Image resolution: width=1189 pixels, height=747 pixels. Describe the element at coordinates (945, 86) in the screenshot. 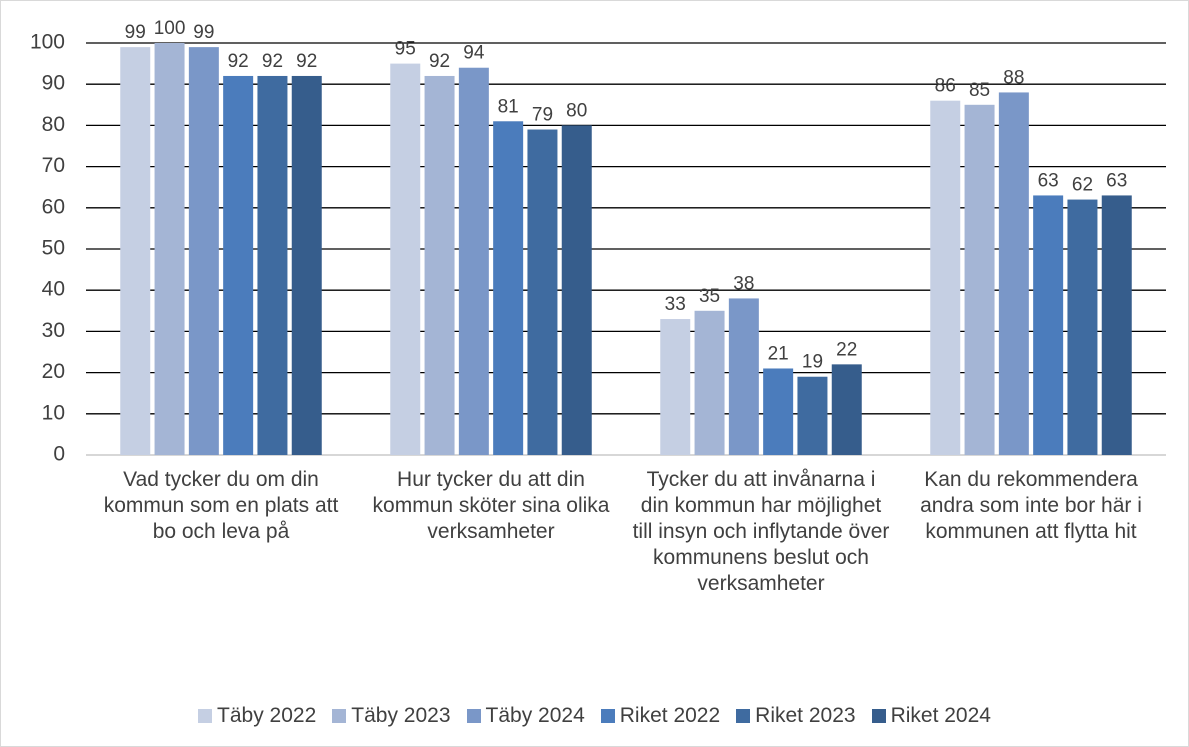

I see `value-label: 86` at that location.